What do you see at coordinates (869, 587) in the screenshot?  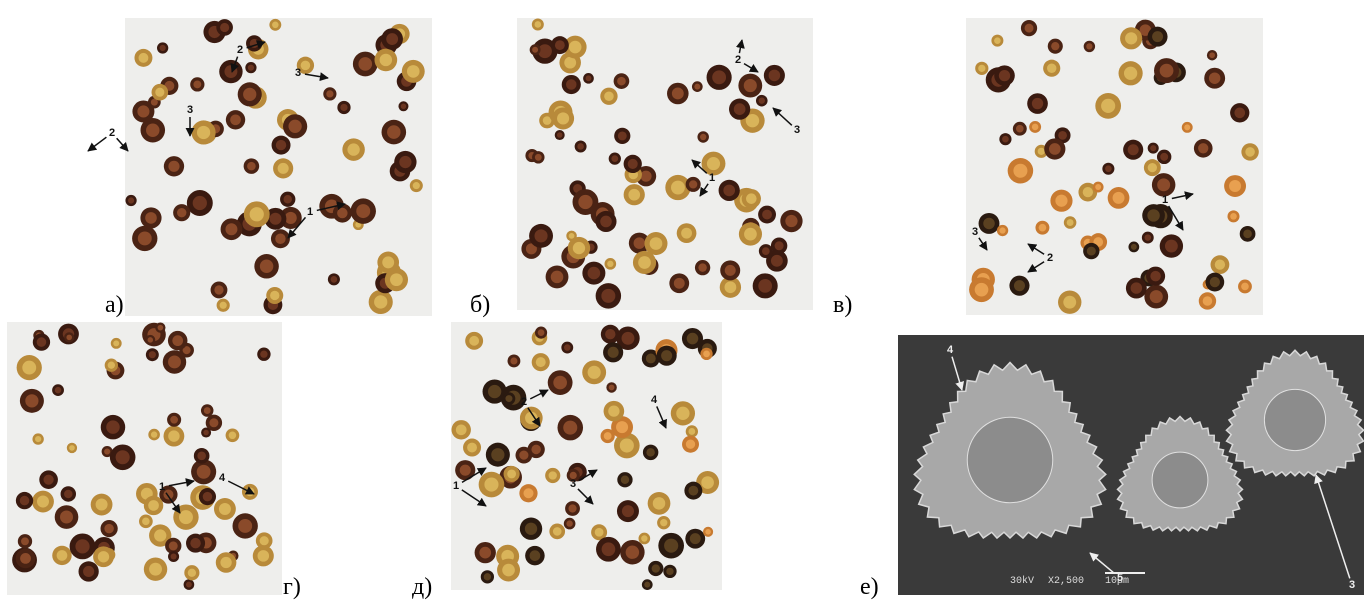 I see `panel-label: е)` at bounding box center [869, 587].